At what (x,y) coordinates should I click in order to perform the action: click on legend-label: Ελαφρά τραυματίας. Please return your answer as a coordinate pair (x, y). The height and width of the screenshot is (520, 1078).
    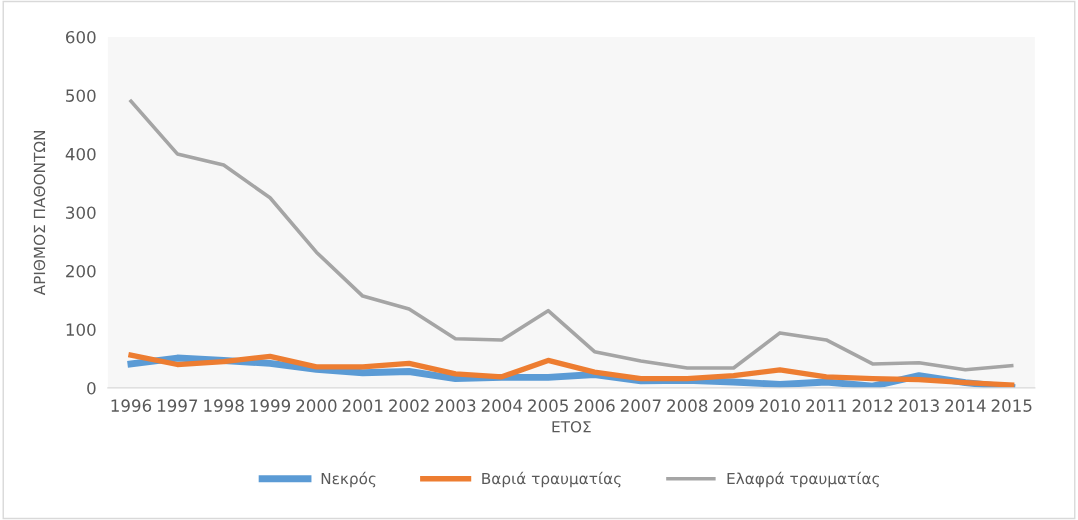
    Looking at the image, I should click on (803, 479).